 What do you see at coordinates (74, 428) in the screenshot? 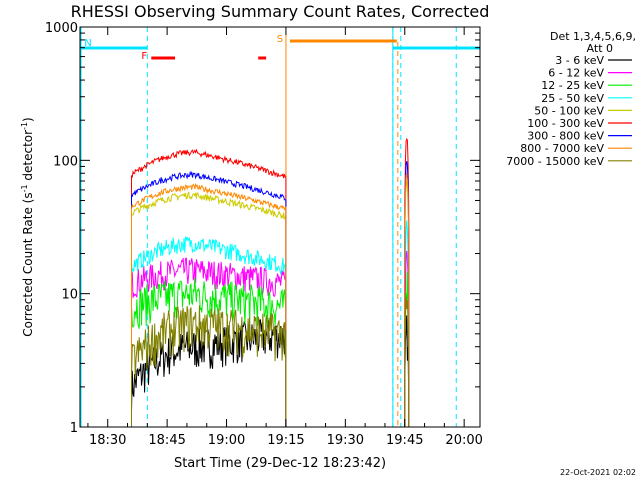
I see `y-tick-label-0: 1` at bounding box center [74, 428].